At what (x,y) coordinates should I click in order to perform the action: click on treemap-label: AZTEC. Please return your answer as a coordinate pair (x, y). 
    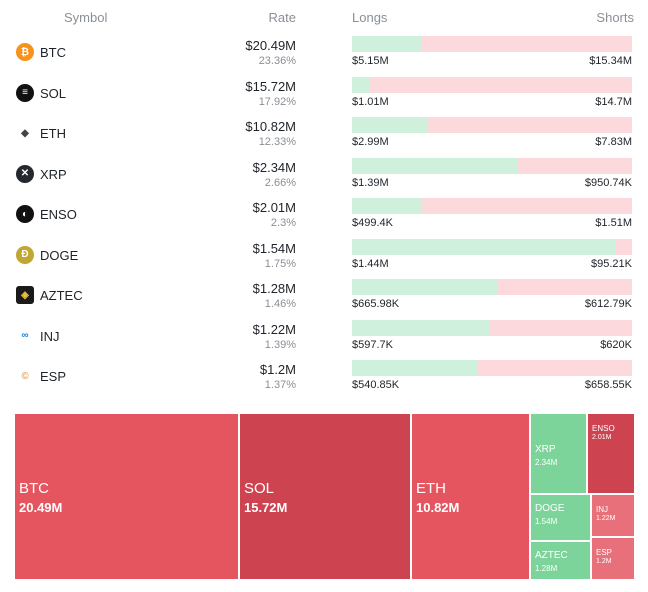
    Looking at the image, I should click on (551, 555).